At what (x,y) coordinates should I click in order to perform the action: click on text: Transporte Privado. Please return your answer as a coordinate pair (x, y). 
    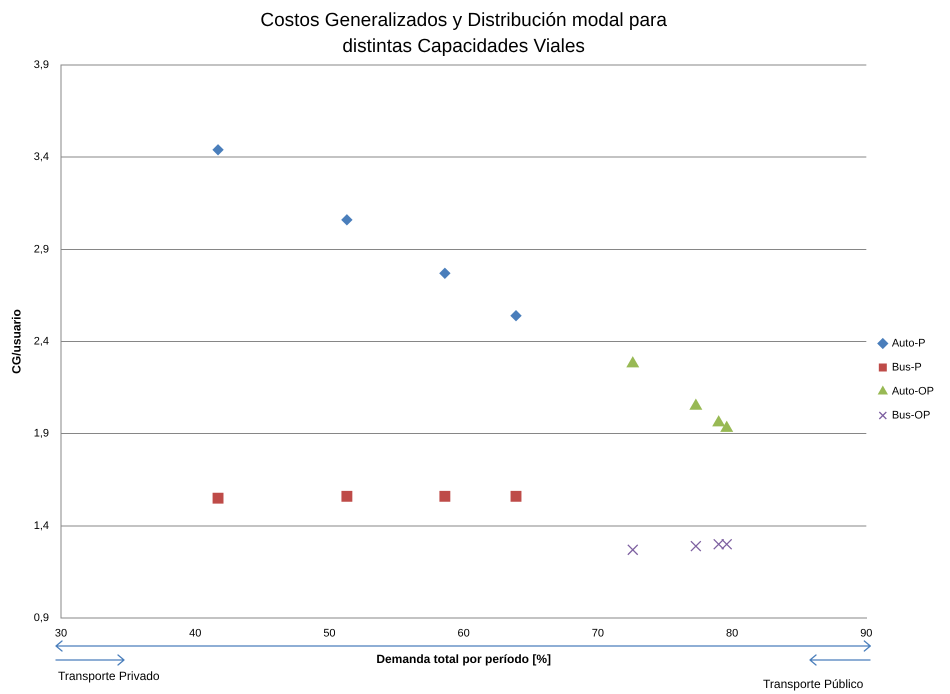
    Looking at the image, I should click on (109, 676).